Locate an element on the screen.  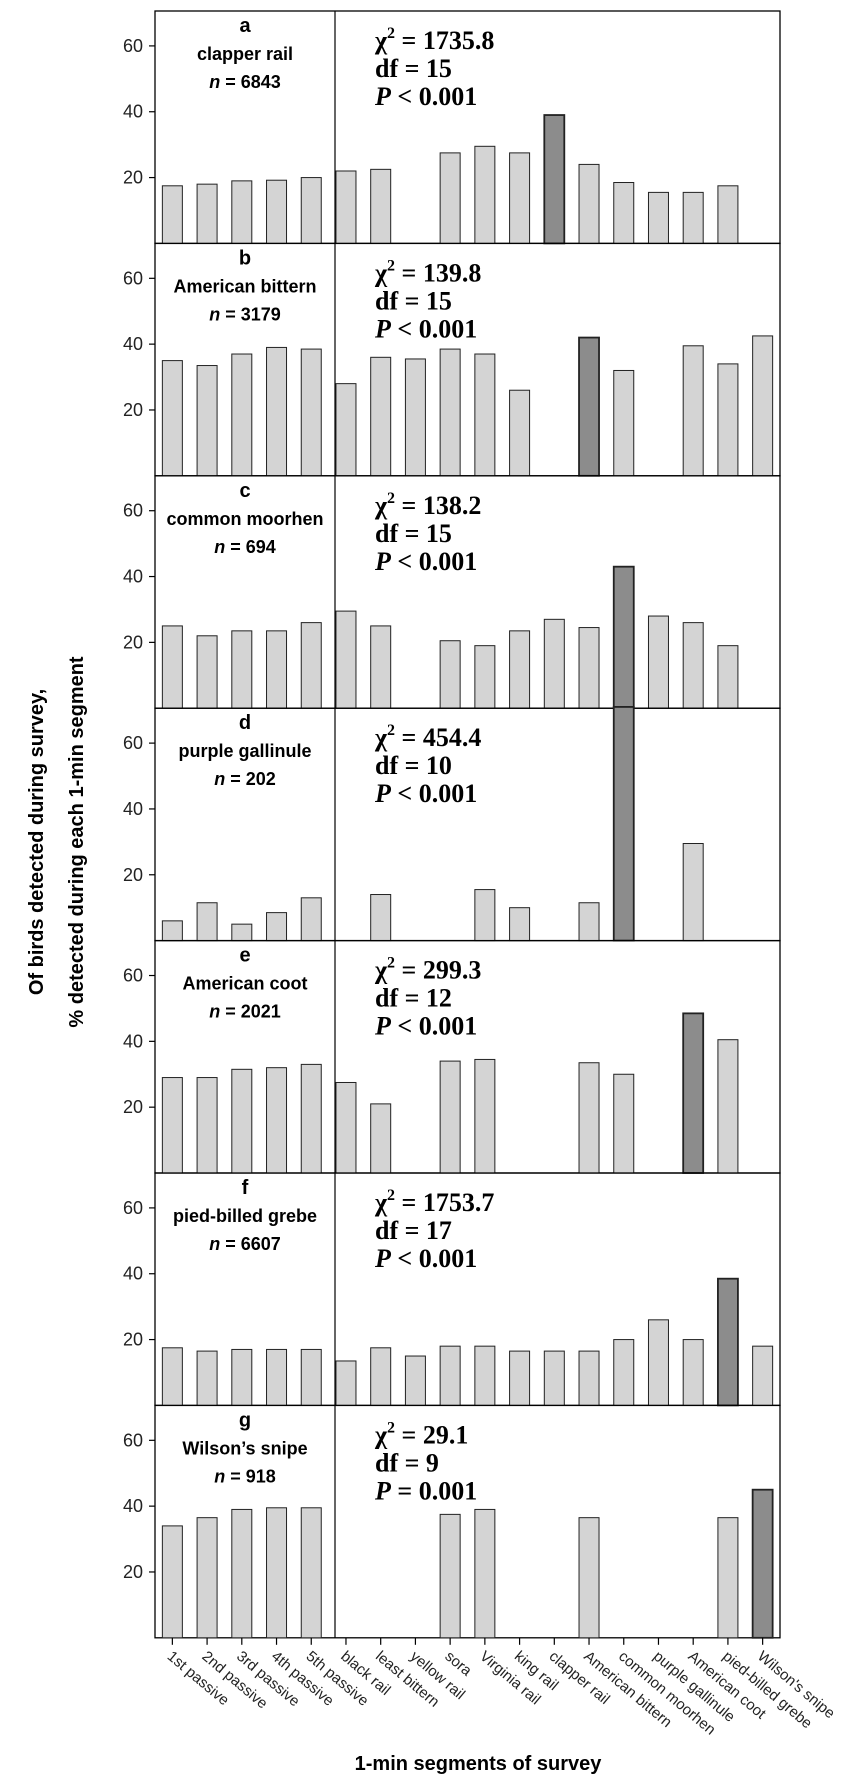
degrees-of-freedom: df = 10 is located at coordinates (413, 765).